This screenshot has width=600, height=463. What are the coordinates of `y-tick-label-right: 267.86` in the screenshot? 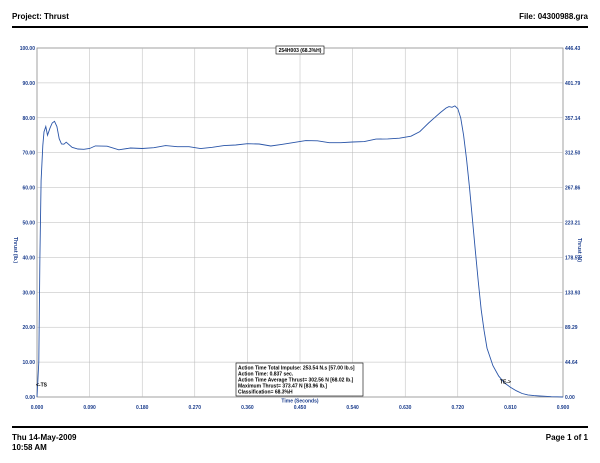 It's located at (573, 189).